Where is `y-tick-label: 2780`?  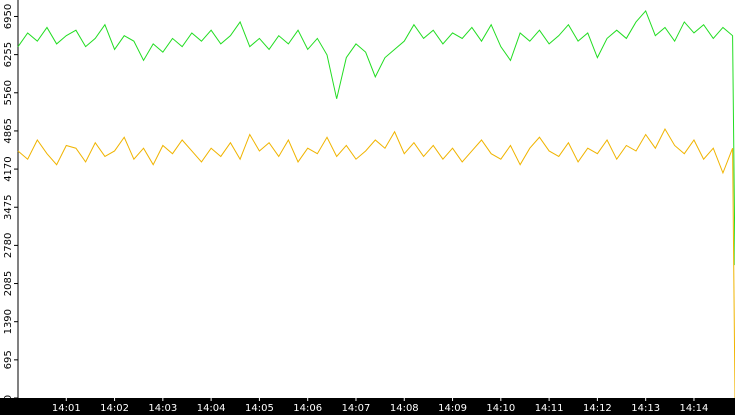
y-tick-label: 2780 is located at coordinates (8, 245).